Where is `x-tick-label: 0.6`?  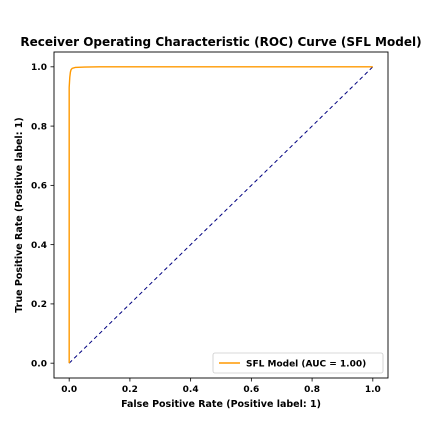 x-tick-label: 0.6 is located at coordinates (251, 390).